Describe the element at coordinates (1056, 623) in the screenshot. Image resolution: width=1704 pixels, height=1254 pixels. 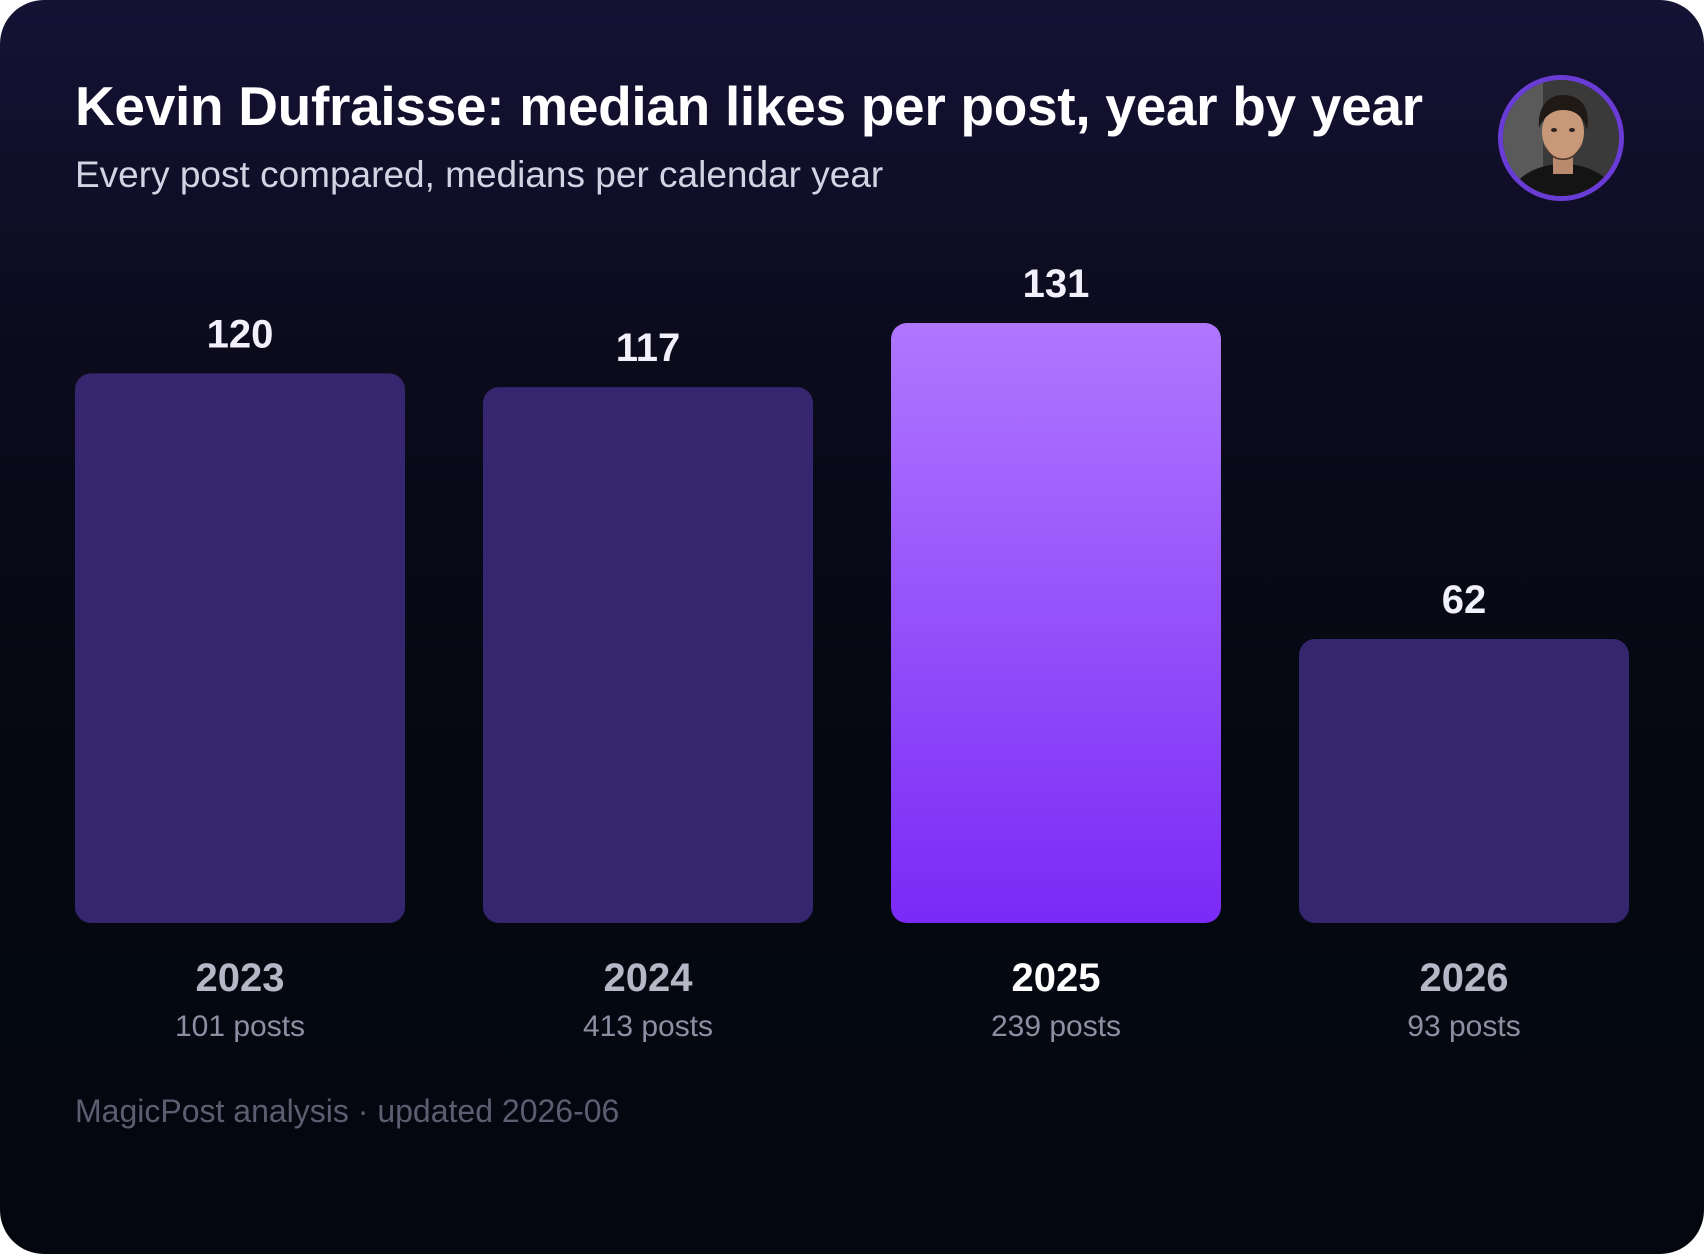
I see `bar-2025` at that location.